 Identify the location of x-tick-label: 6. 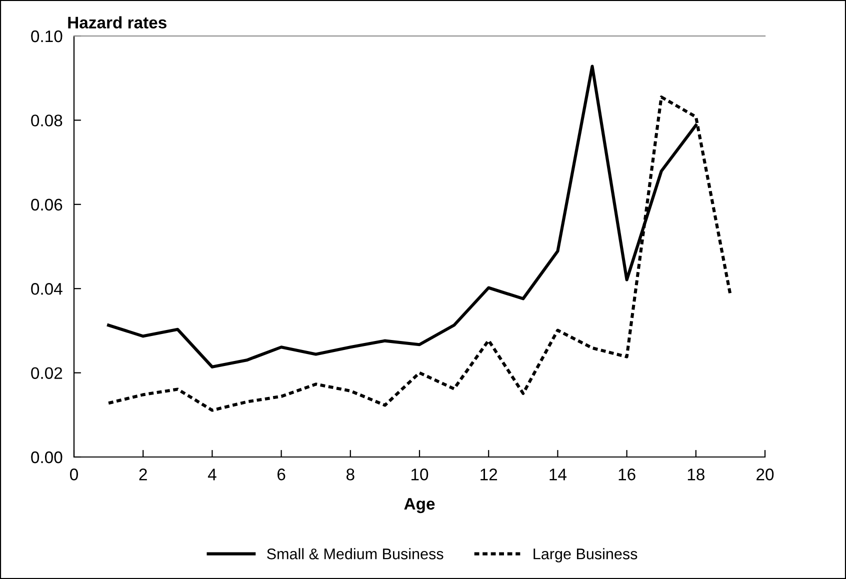
(282, 474).